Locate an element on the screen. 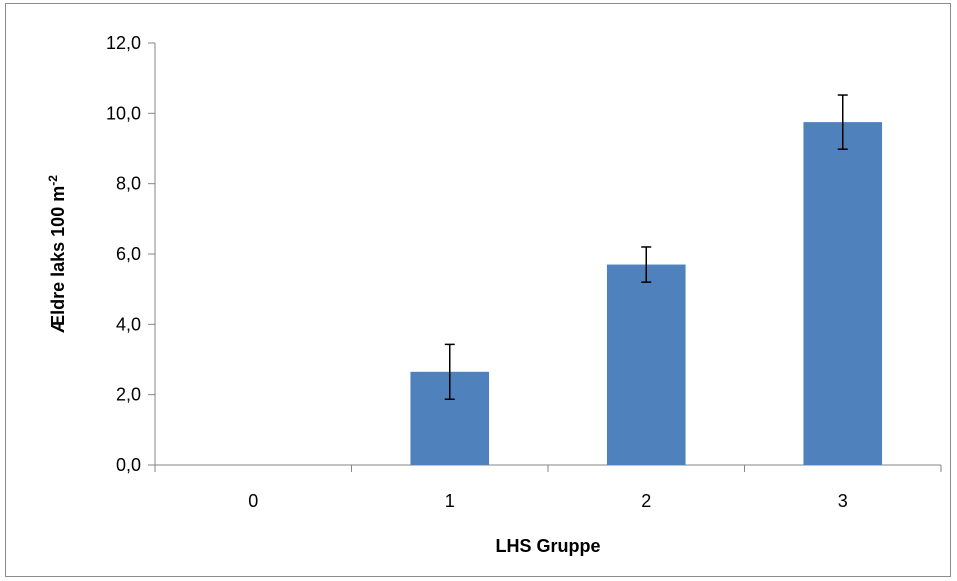 Image resolution: width=957 pixels, height=581 pixels. y-tick-label: 12,0 is located at coordinates (123, 43).